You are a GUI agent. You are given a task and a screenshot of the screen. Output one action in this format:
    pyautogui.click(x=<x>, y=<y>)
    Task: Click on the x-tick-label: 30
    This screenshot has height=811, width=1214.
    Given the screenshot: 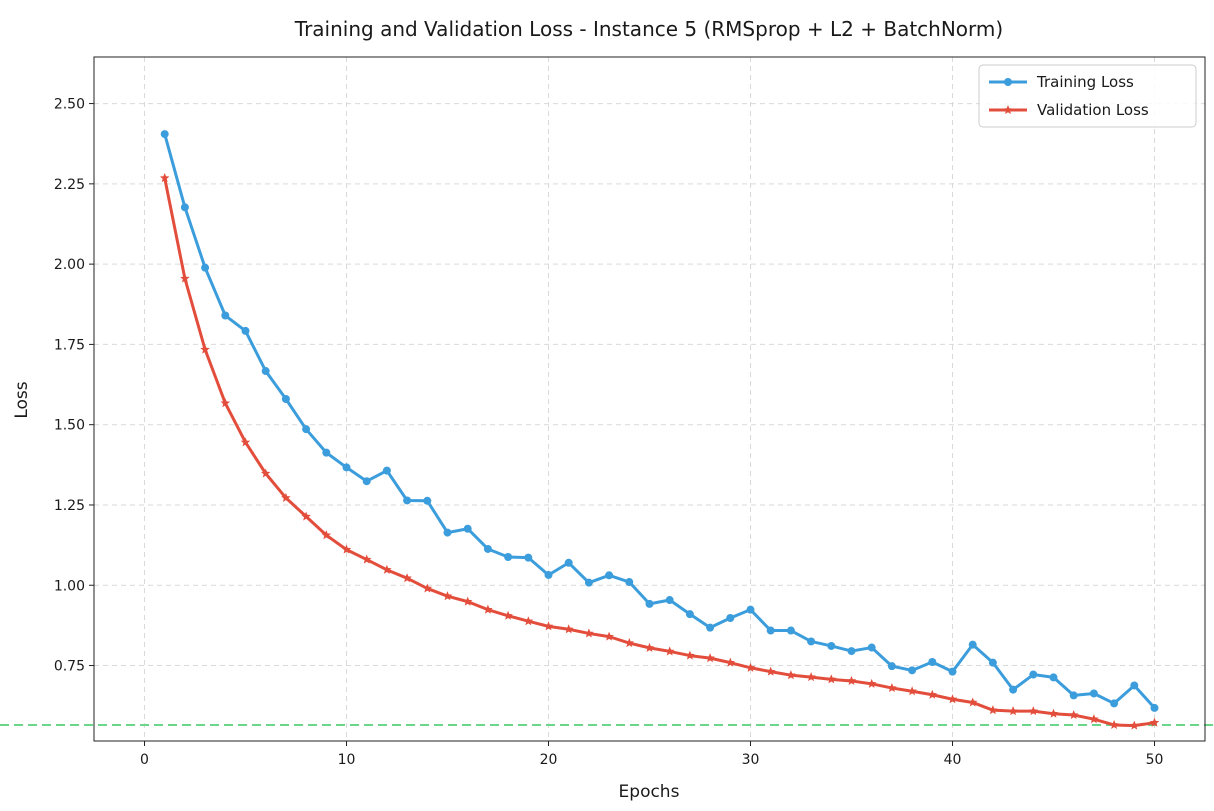 What is the action you would take?
    pyautogui.click(x=751, y=760)
    